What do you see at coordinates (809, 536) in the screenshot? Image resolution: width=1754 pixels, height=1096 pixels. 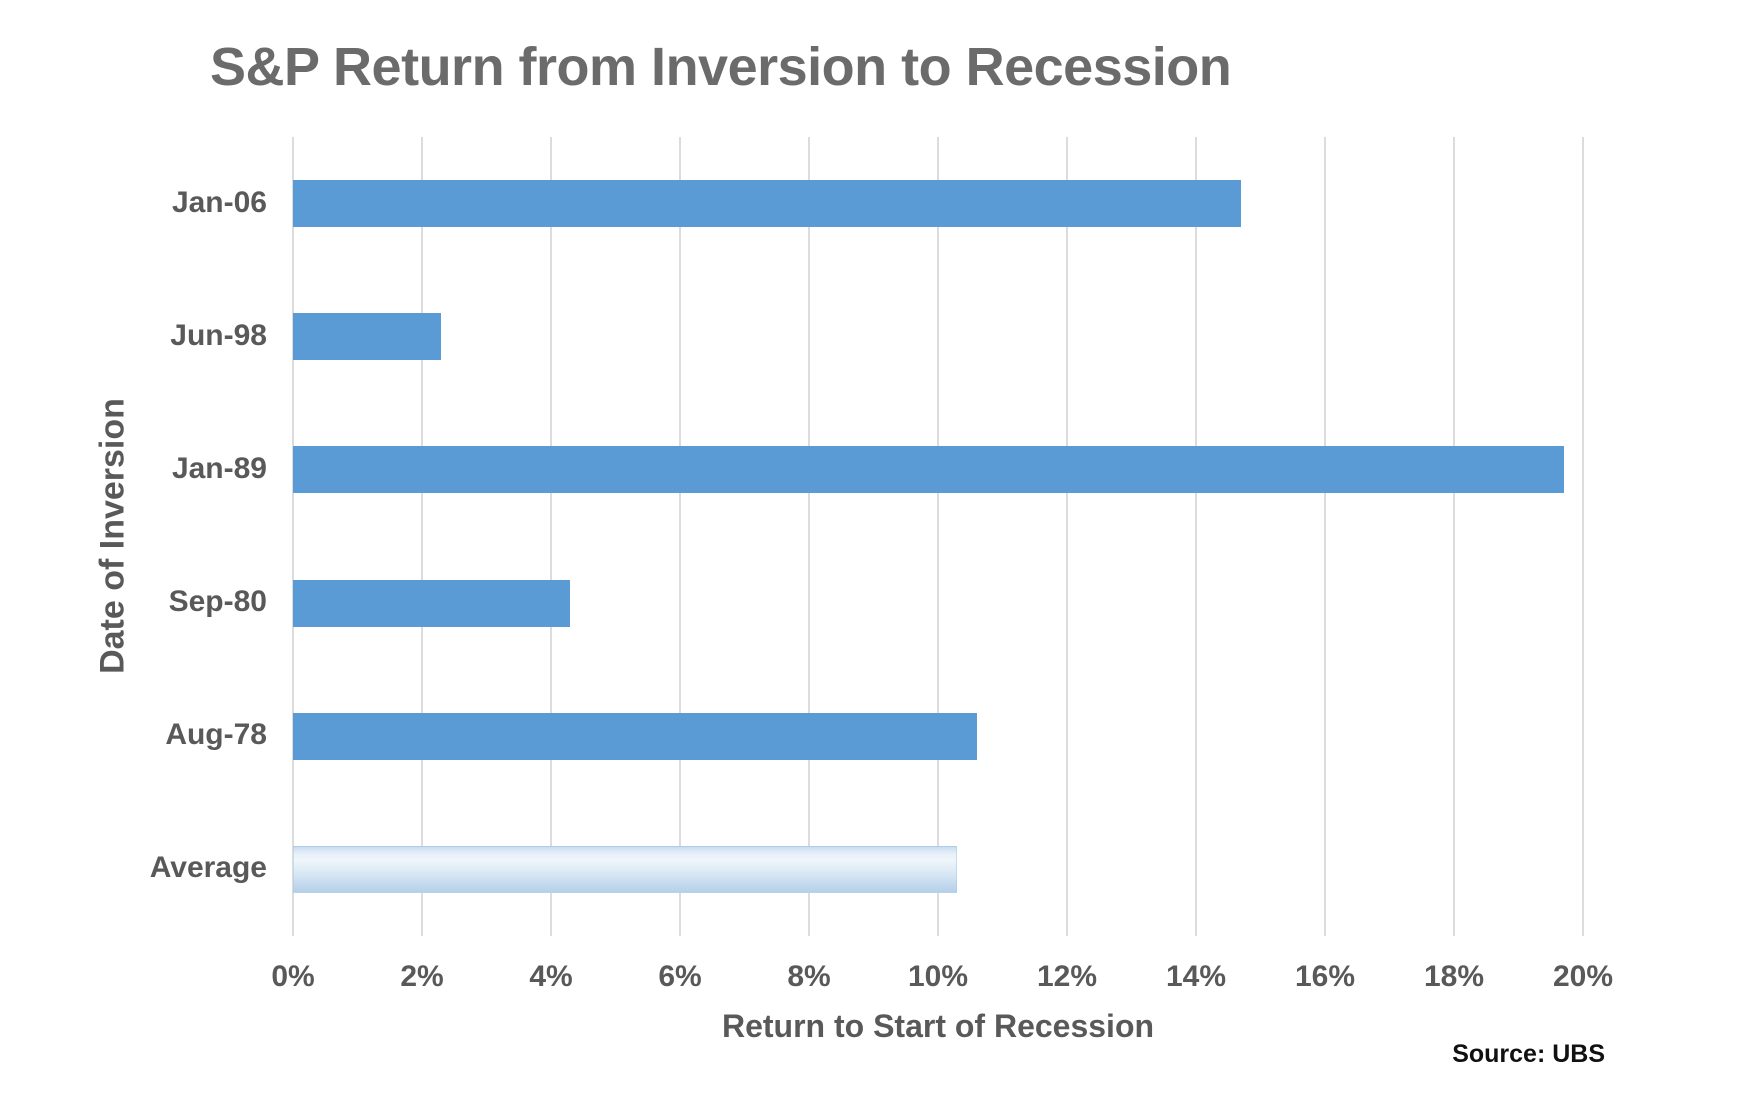 I see `gridline-8%` at bounding box center [809, 536].